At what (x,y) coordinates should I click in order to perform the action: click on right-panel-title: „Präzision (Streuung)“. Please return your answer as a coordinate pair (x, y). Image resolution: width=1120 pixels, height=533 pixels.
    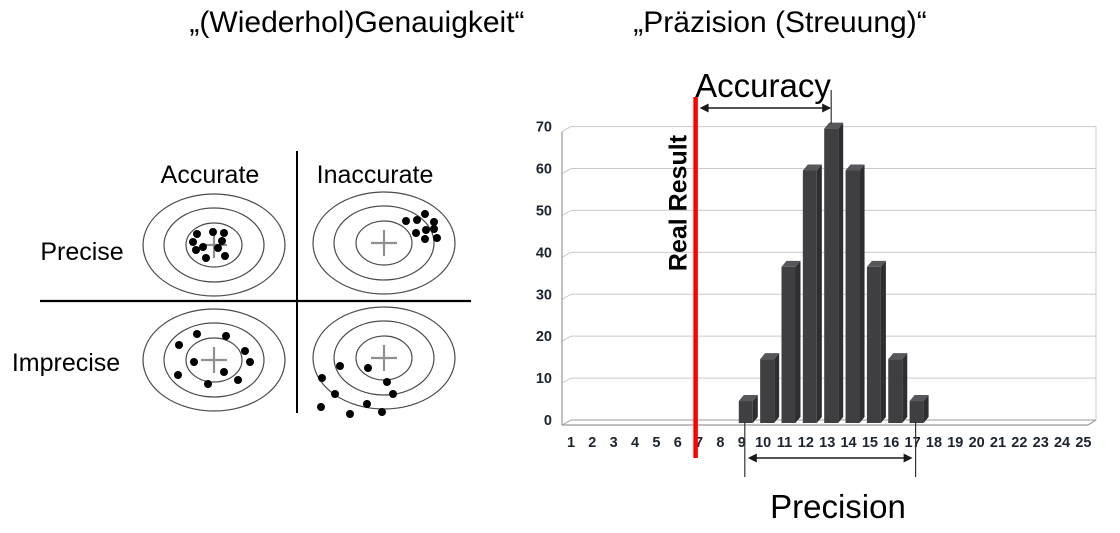
    Looking at the image, I should click on (779, 22).